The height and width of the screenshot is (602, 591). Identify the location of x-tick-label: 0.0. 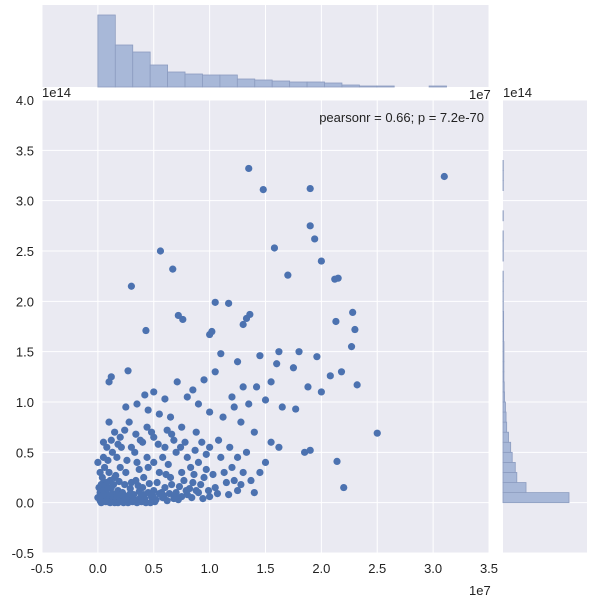
(98, 568).